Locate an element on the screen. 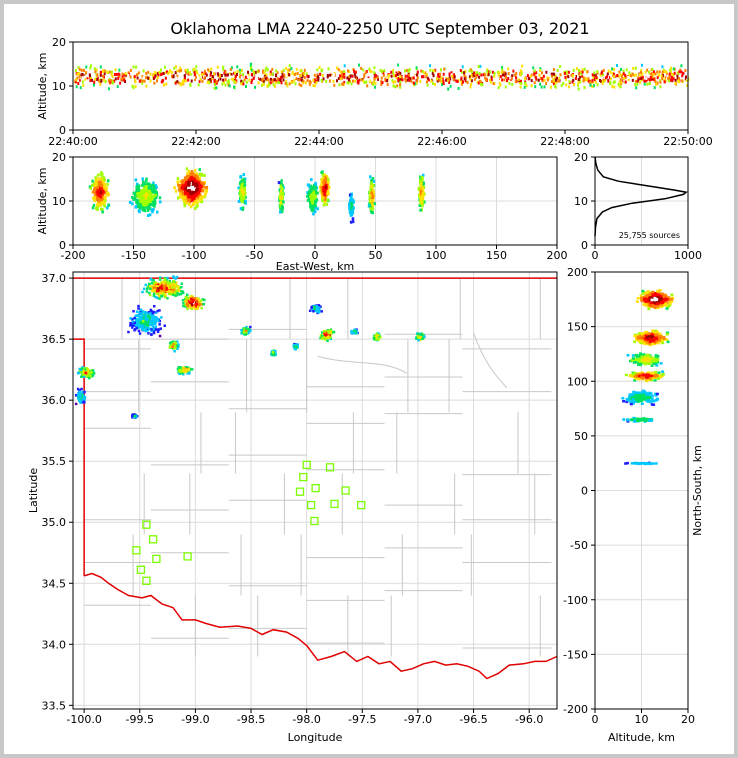 This screenshot has width=738, height=758. state-border-line is located at coordinates (320, 626).